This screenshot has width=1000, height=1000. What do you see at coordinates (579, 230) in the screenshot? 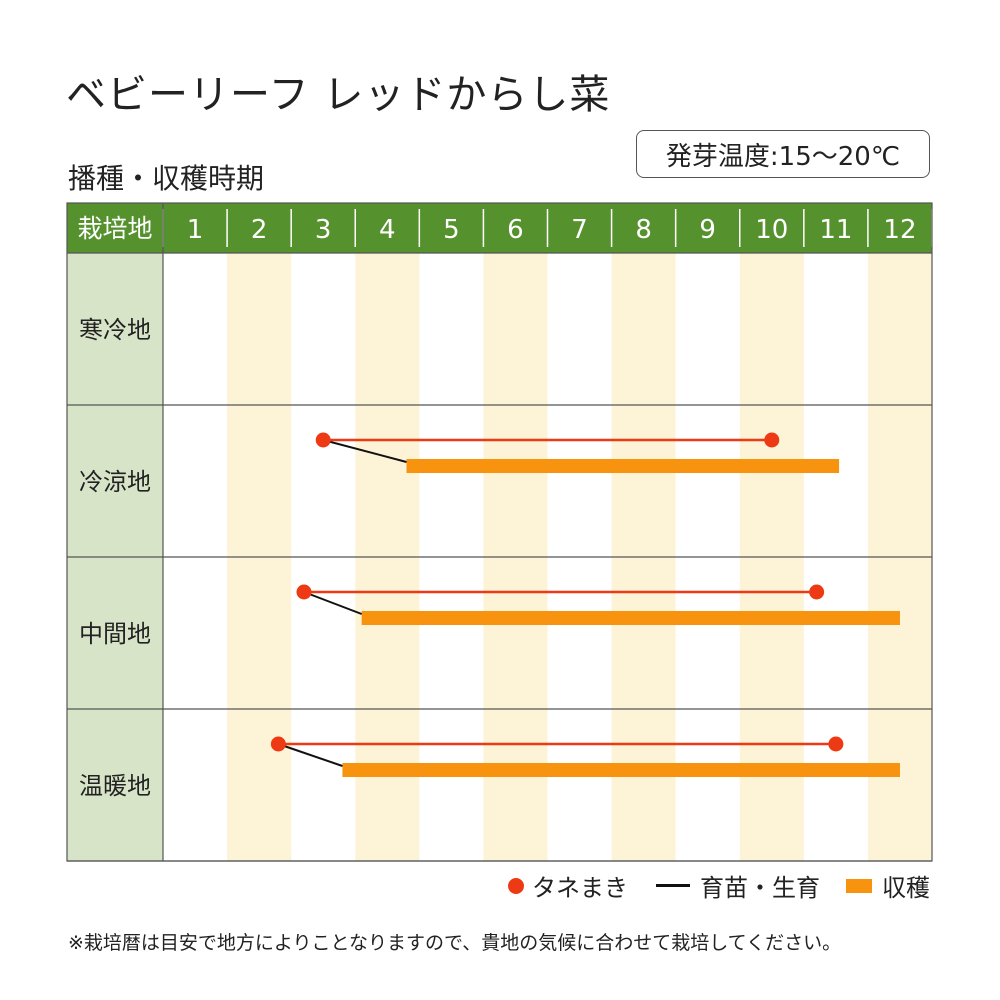
I see `month-label-7: 7` at bounding box center [579, 230].